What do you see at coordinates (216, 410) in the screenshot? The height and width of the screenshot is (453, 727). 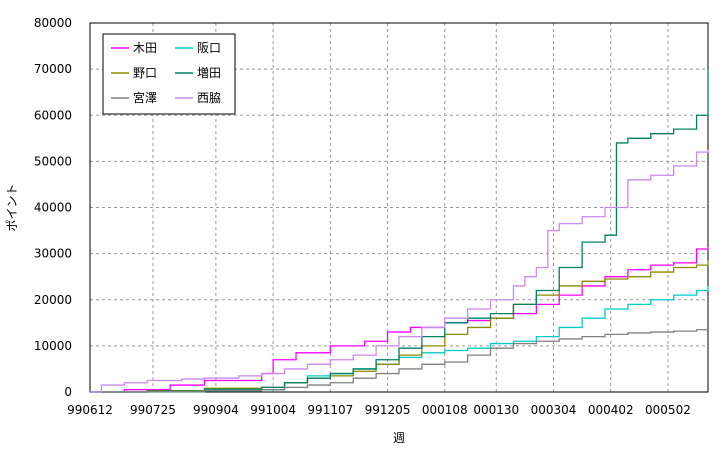 I see `x-tick-label: 990904` at bounding box center [216, 410].